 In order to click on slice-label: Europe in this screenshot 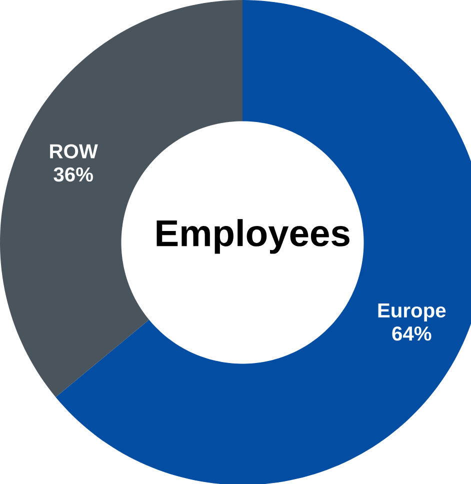, I will do `click(412, 313)`.